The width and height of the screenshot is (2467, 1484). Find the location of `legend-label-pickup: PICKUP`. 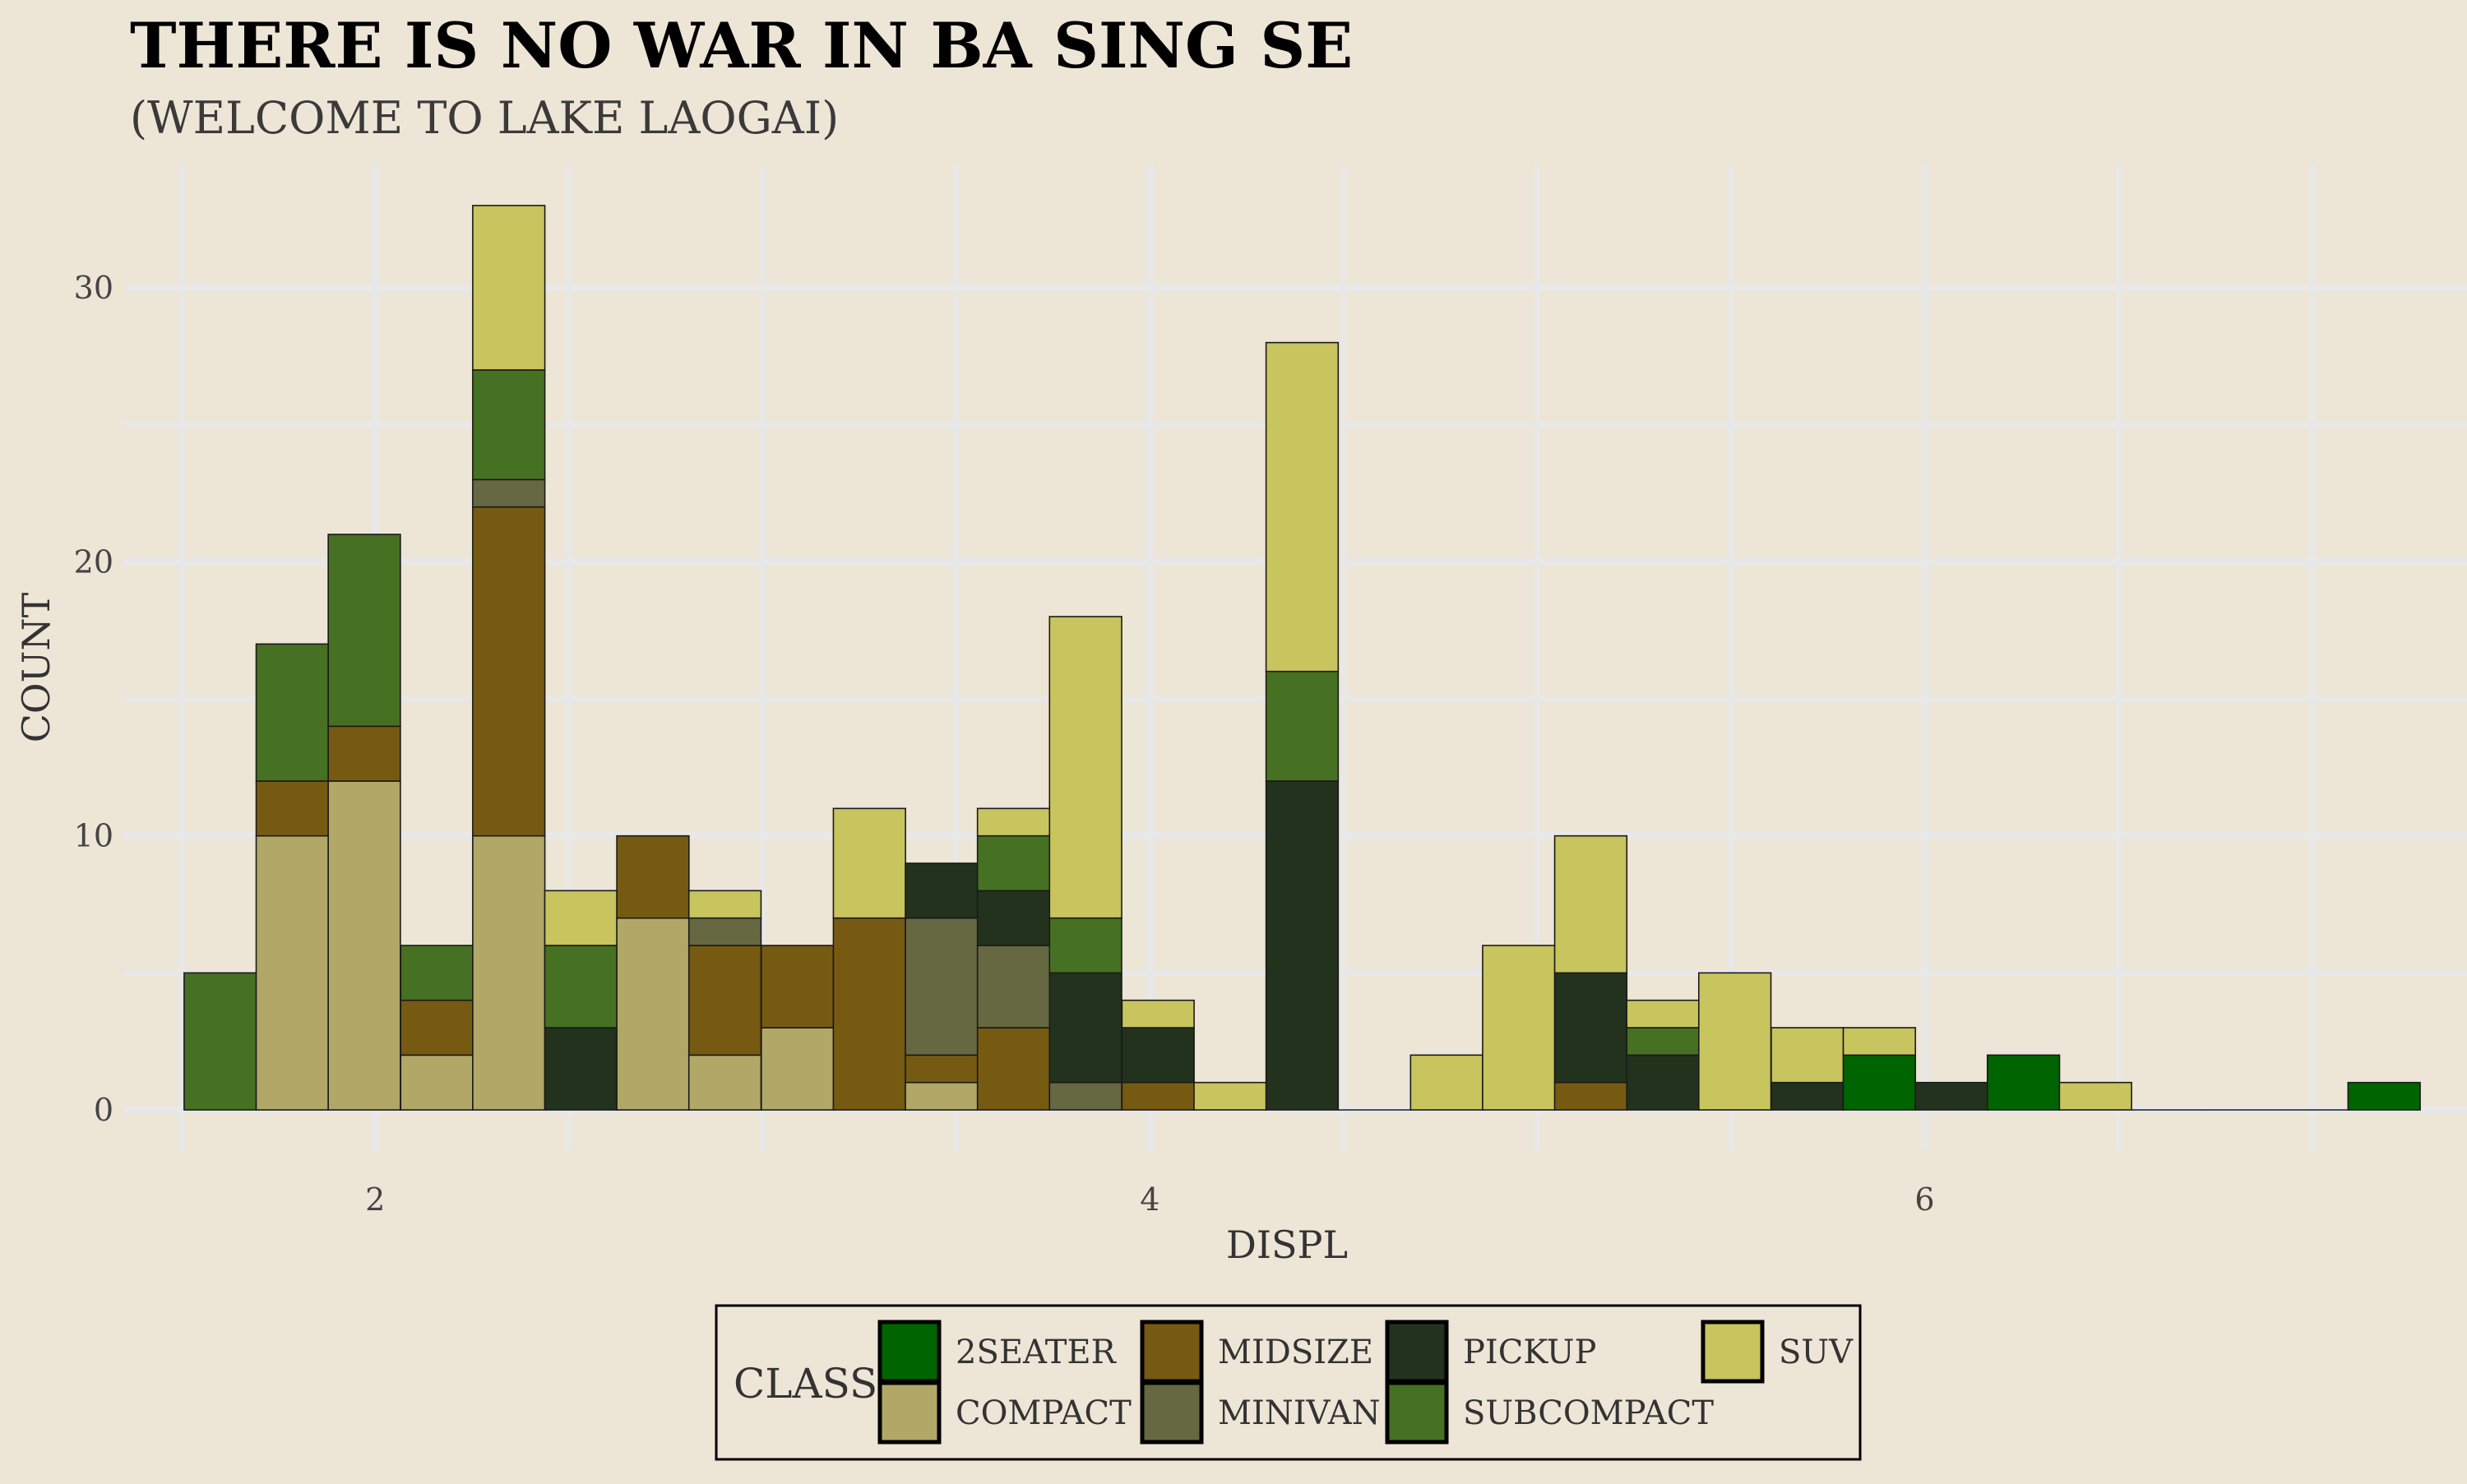

legend-label-pickup: PICKUP is located at coordinates (1529, 1352).